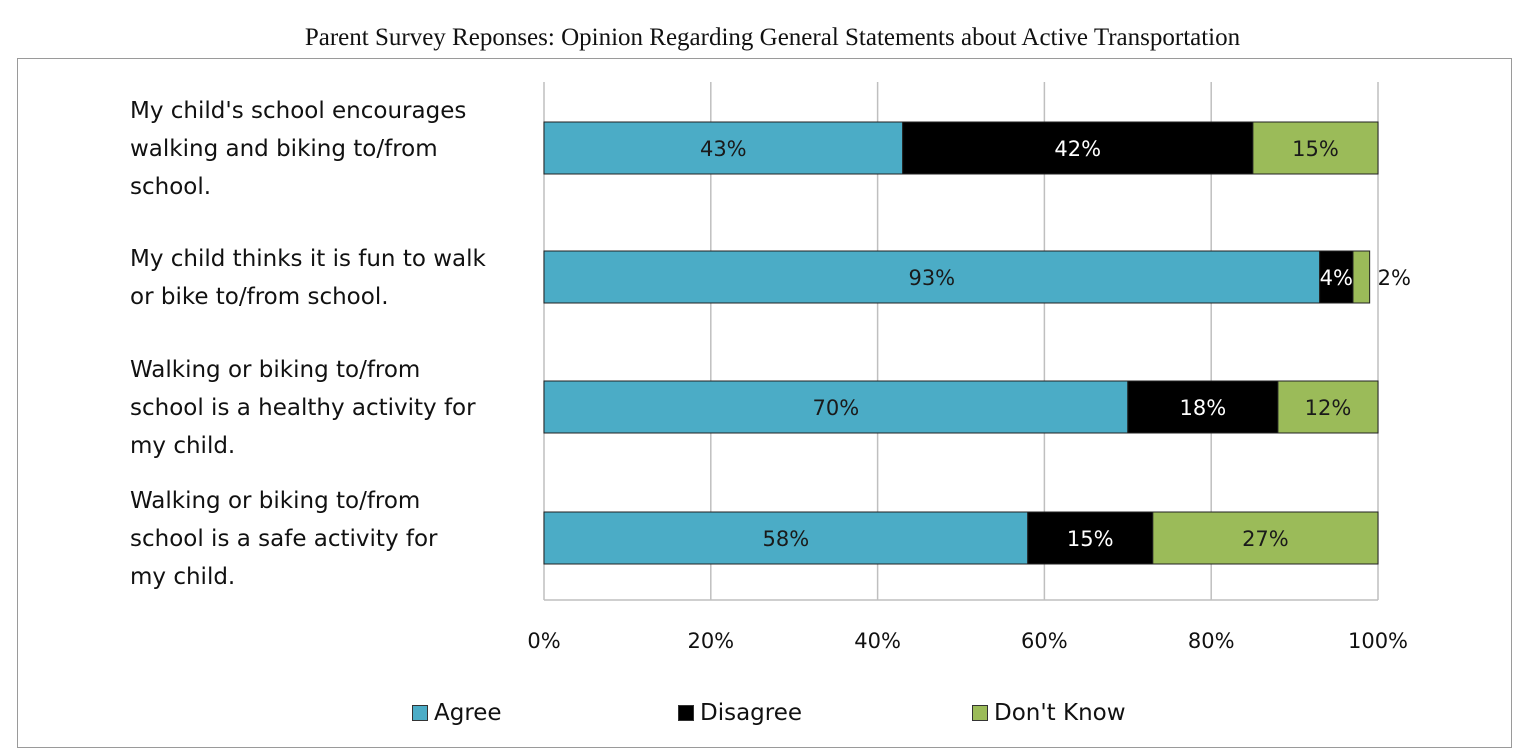 Image resolution: width=1525 pixels, height=748 pixels. What do you see at coordinates (877, 641) in the screenshot?
I see `x-tick-label: 40%` at bounding box center [877, 641].